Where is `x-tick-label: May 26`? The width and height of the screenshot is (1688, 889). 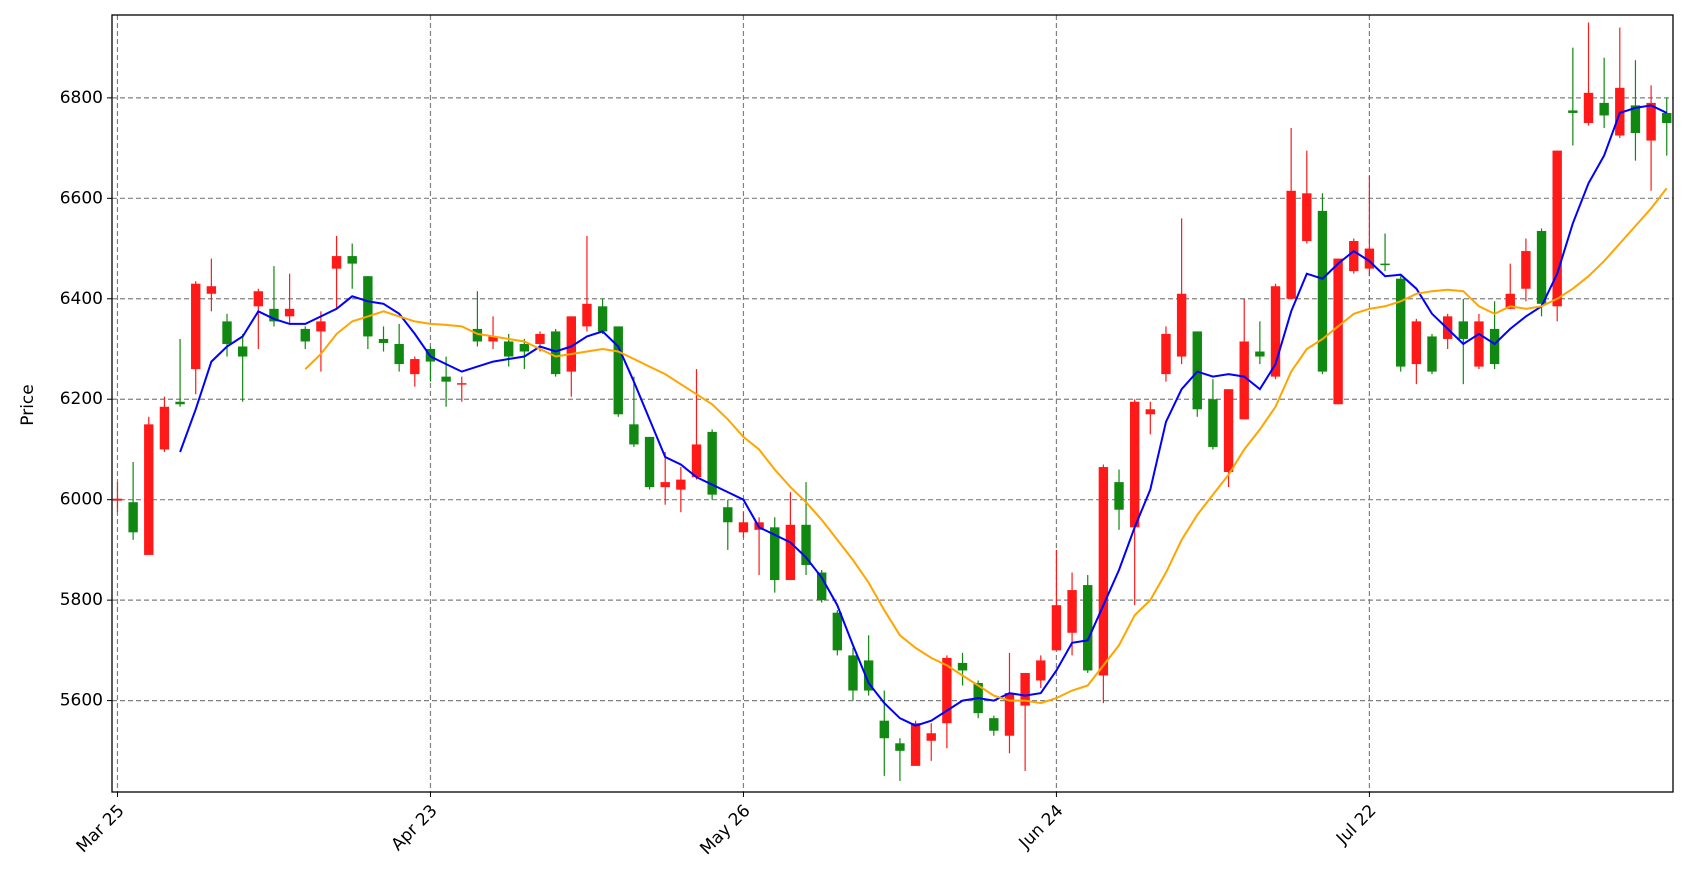
x-tick-label: May 26 is located at coordinates (725, 830).